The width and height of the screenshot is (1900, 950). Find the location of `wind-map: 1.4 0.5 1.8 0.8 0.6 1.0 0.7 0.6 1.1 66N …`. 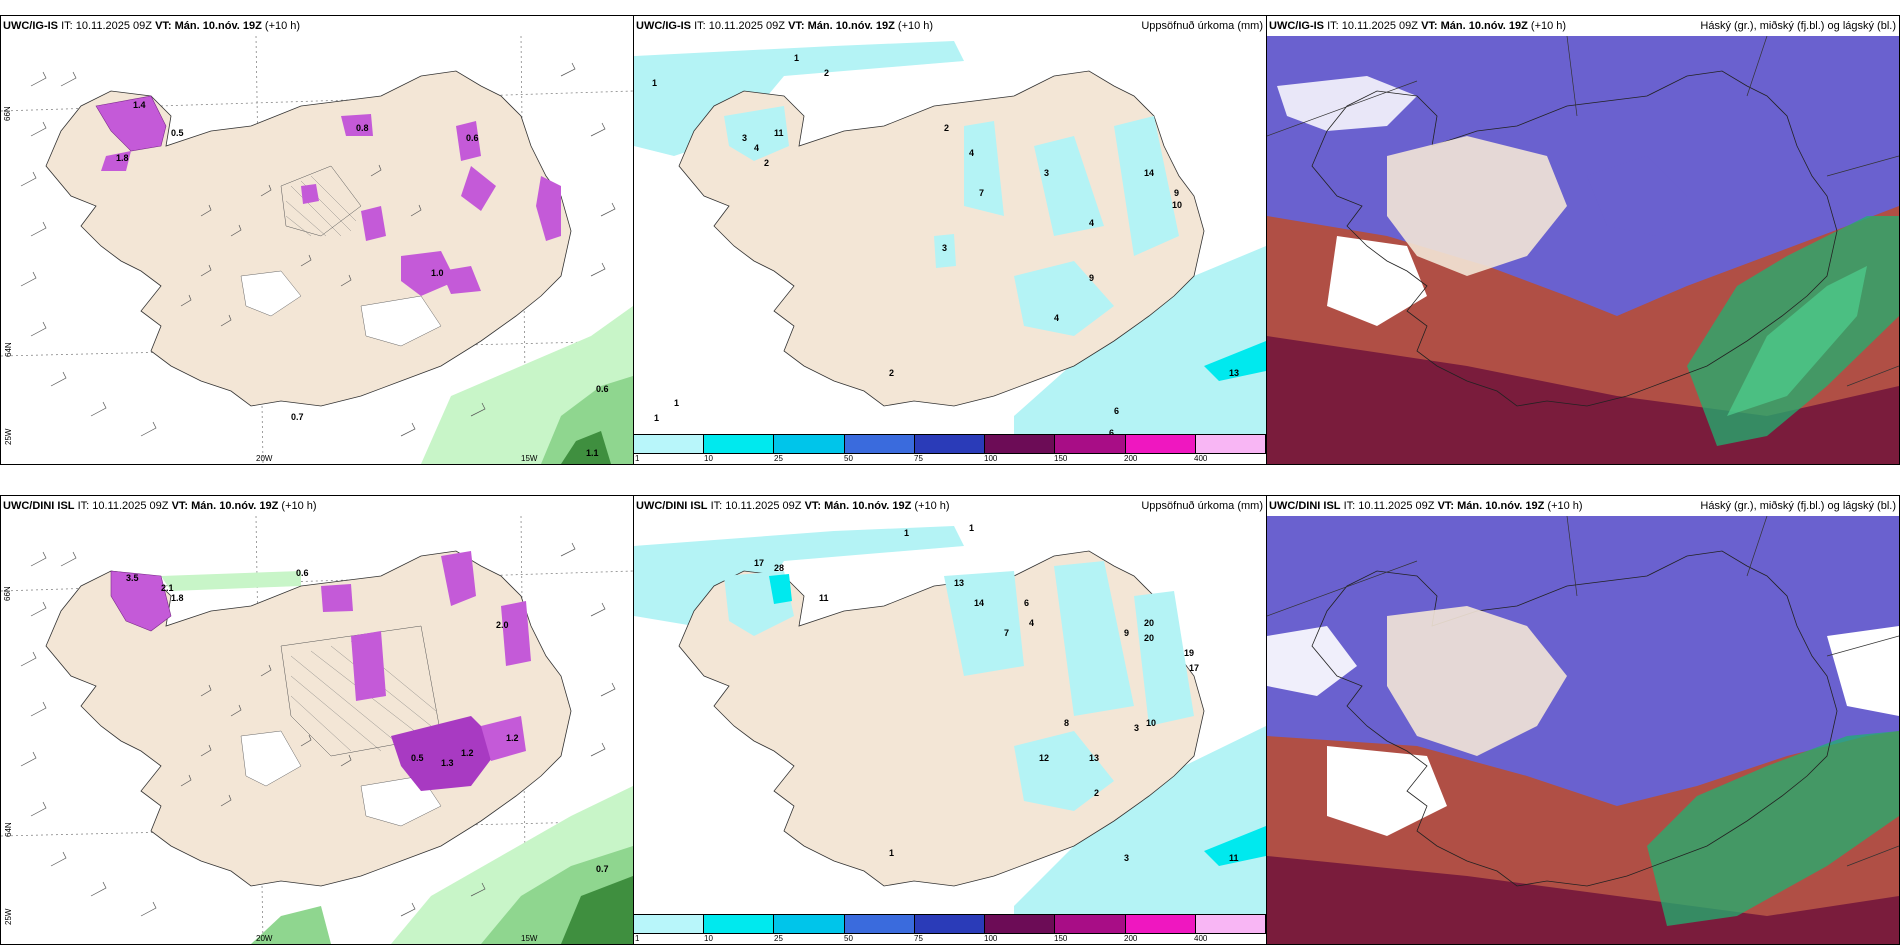

wind-map: 1.4 0.5 1.8 0.8 0.6 1.0 0.7 0.6 1.1 66N … is located at coordinates (317, 250).